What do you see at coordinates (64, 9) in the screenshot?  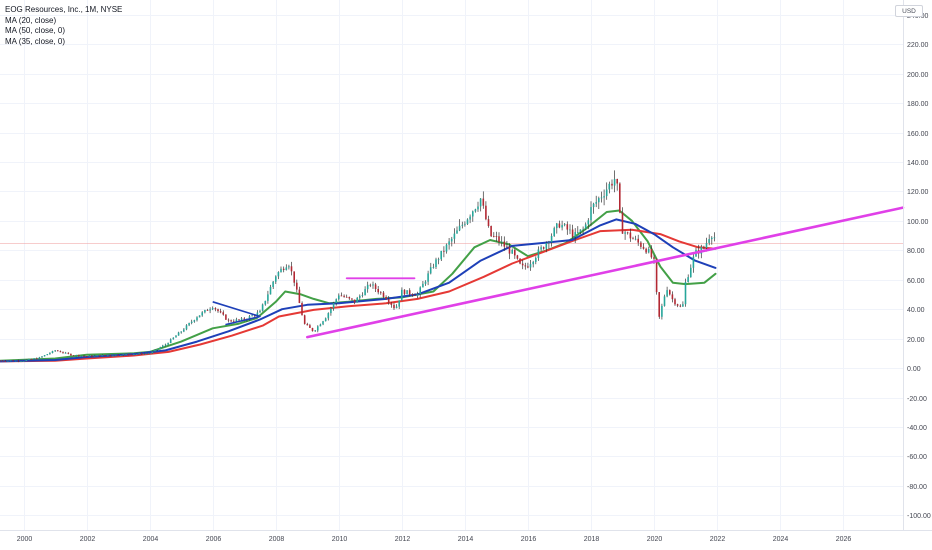 I see `chart-title: EOG Resources, Inc., 1M, NYSE` at bounding box center [64, 9].